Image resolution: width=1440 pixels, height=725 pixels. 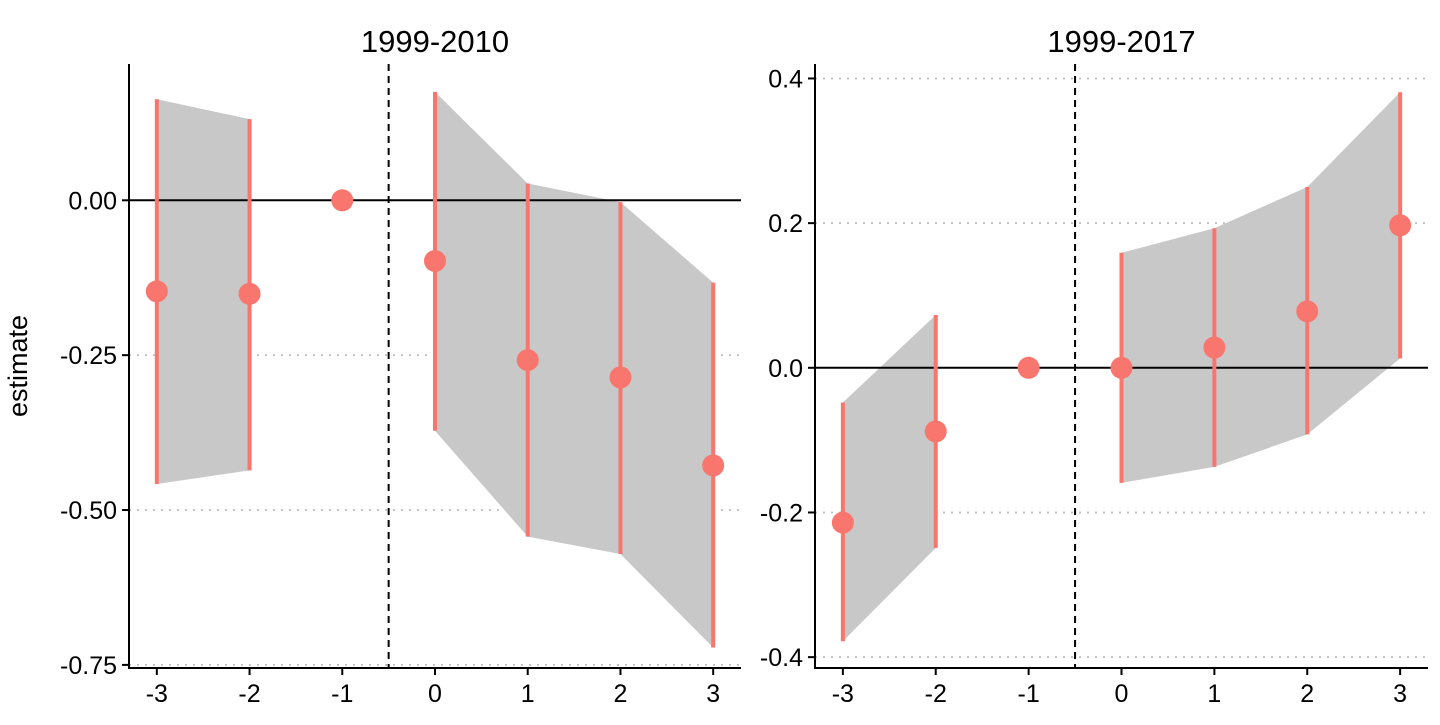 What do you see at coordinates (785, 79) in the screenshot?
I see `y-tick-label: 0.4` at bounding box center [785, 79].